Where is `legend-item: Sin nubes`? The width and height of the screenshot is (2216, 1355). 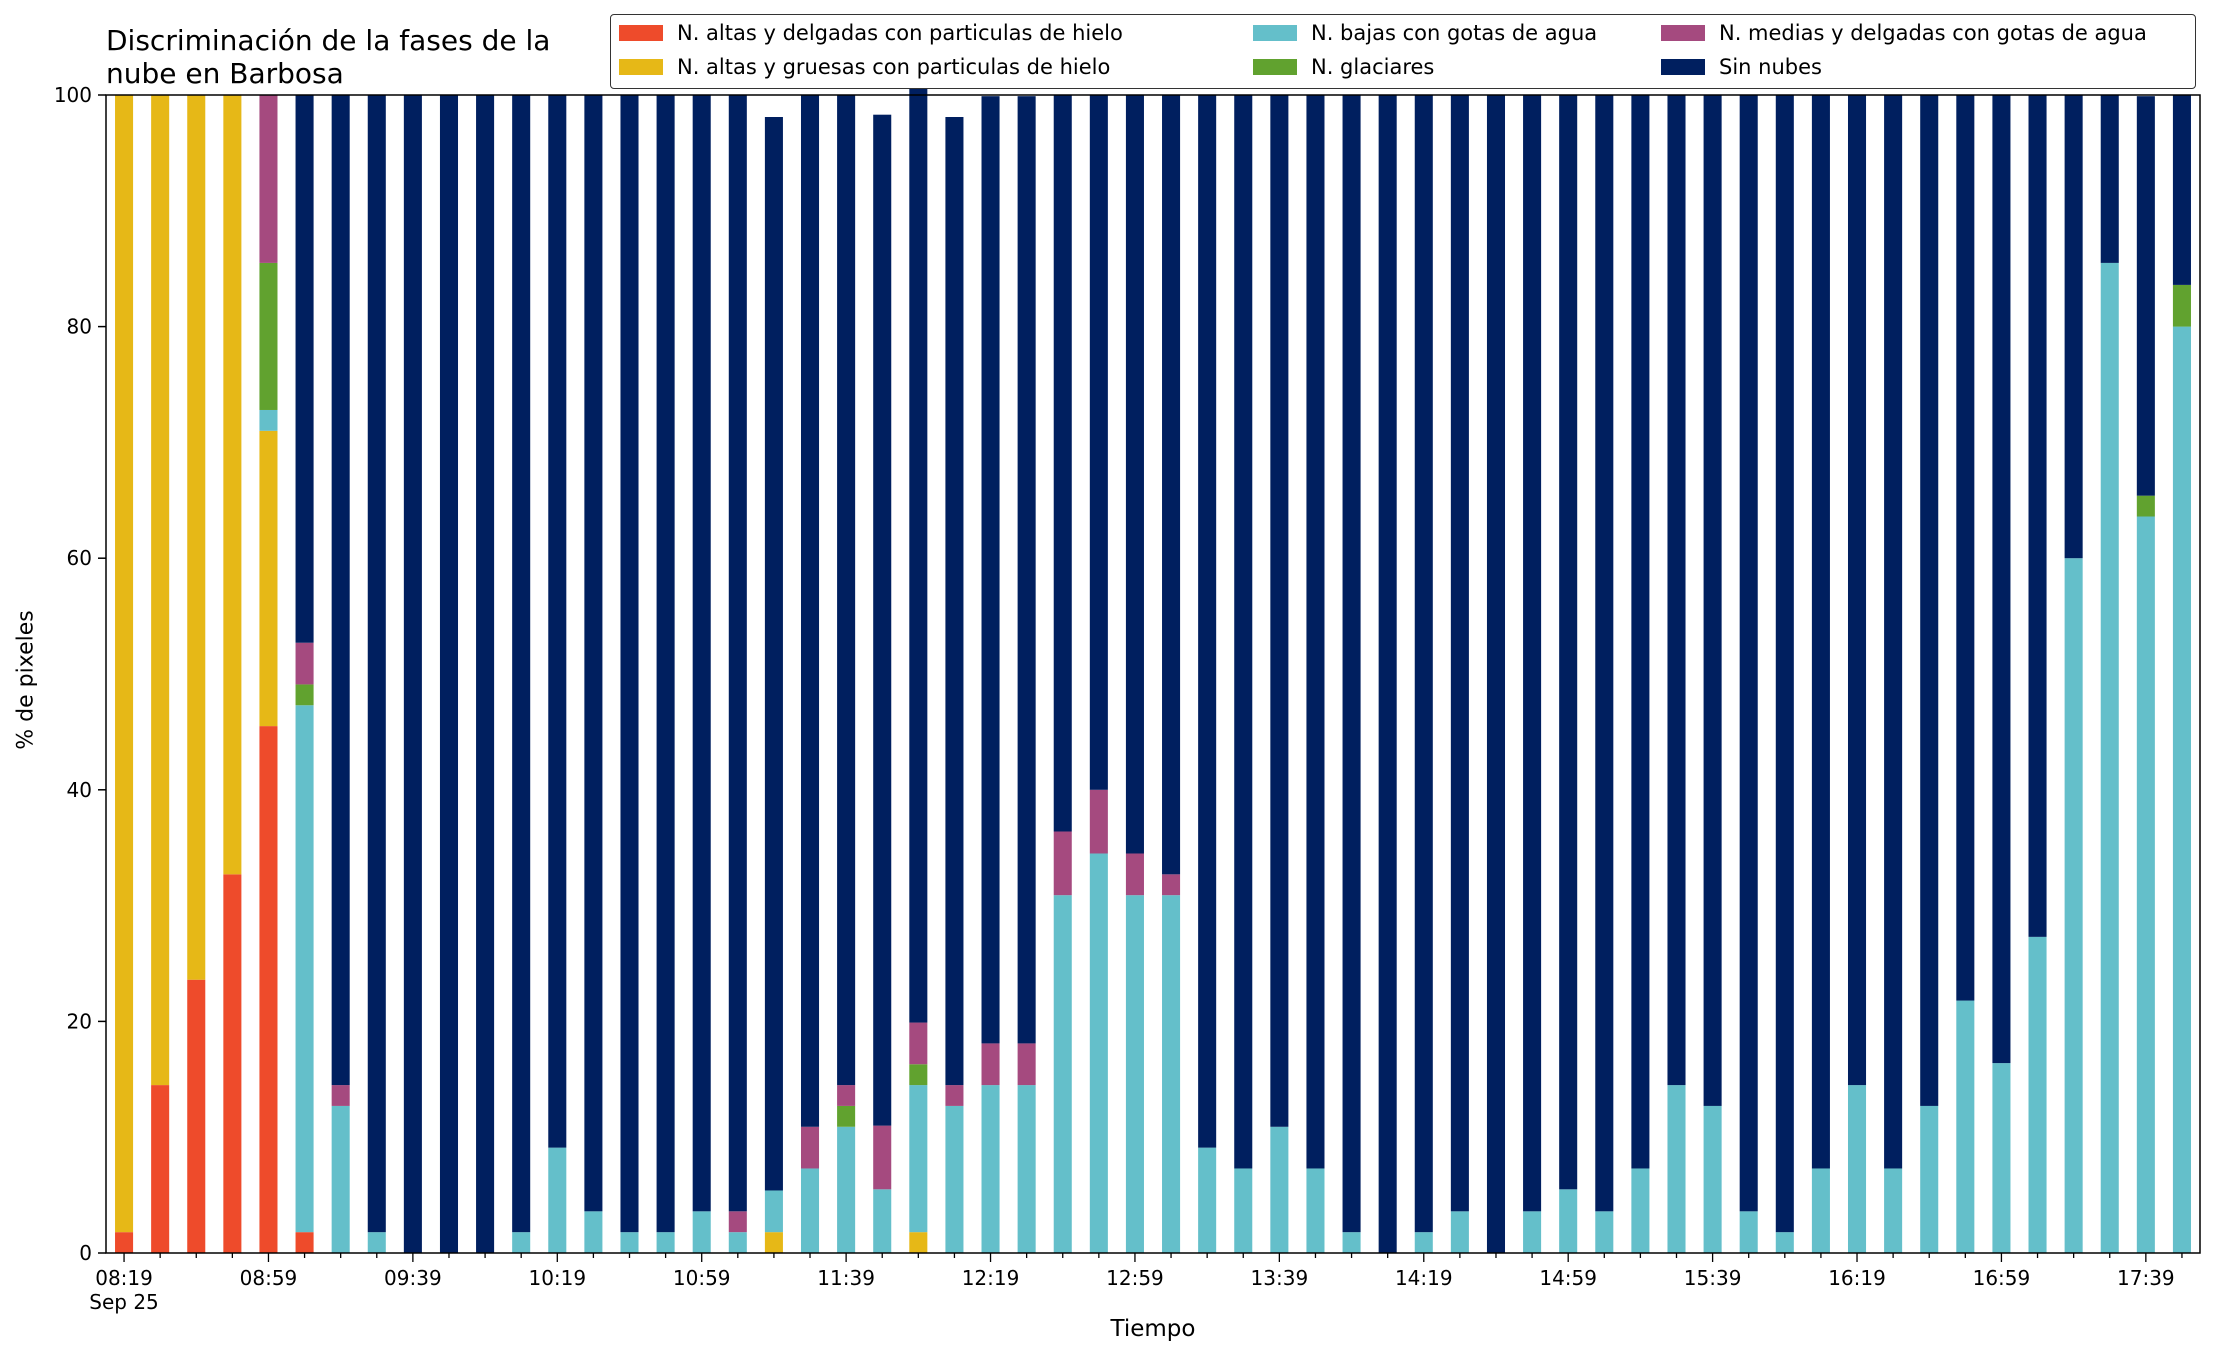
legend-item: Sin nubes is located at coordinates (1741, 67).